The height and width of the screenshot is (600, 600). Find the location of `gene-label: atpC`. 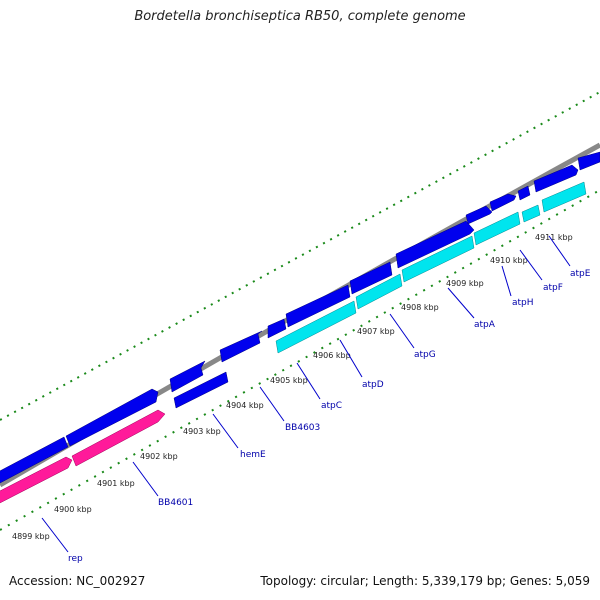

gene-label: atpC is located at coordinates (331, 406).